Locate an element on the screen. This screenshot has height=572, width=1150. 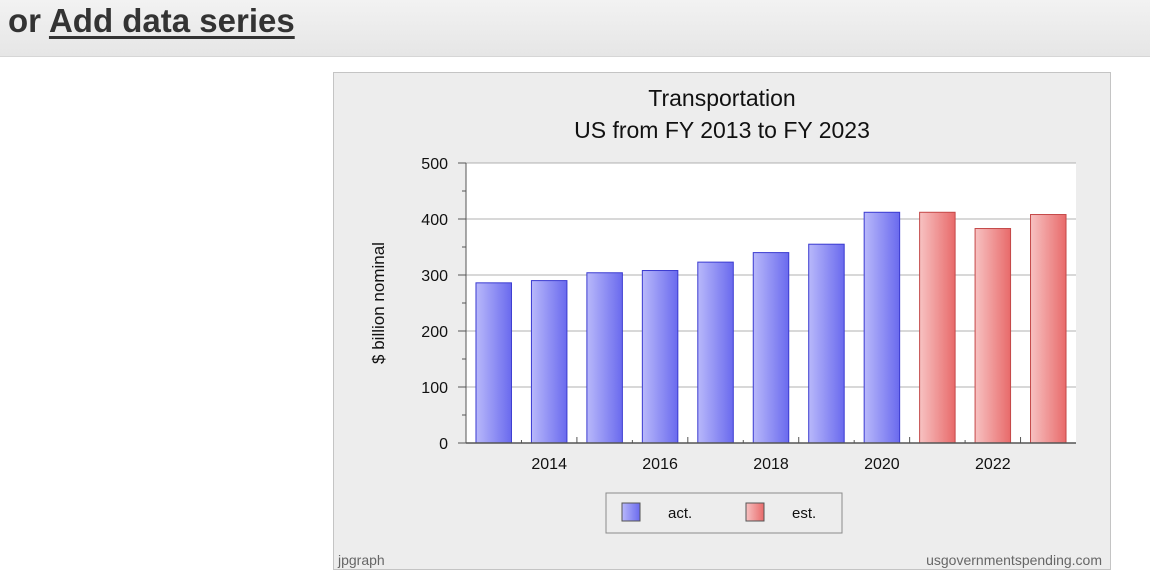
y-tick-labels: 0 100 200 300 400 500 is located at coordinates (434, 304).